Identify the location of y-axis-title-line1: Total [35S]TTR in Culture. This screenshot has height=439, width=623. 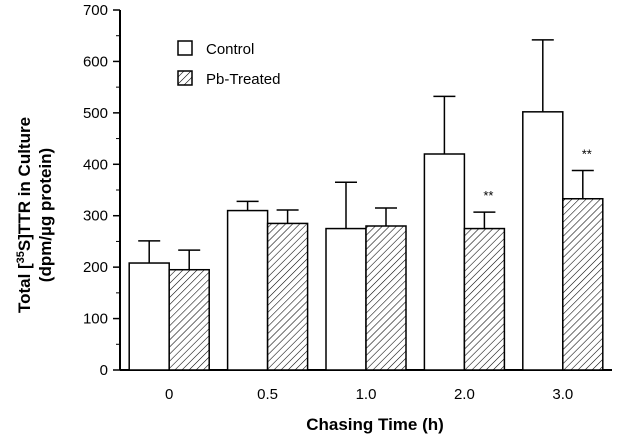
(24, 215).